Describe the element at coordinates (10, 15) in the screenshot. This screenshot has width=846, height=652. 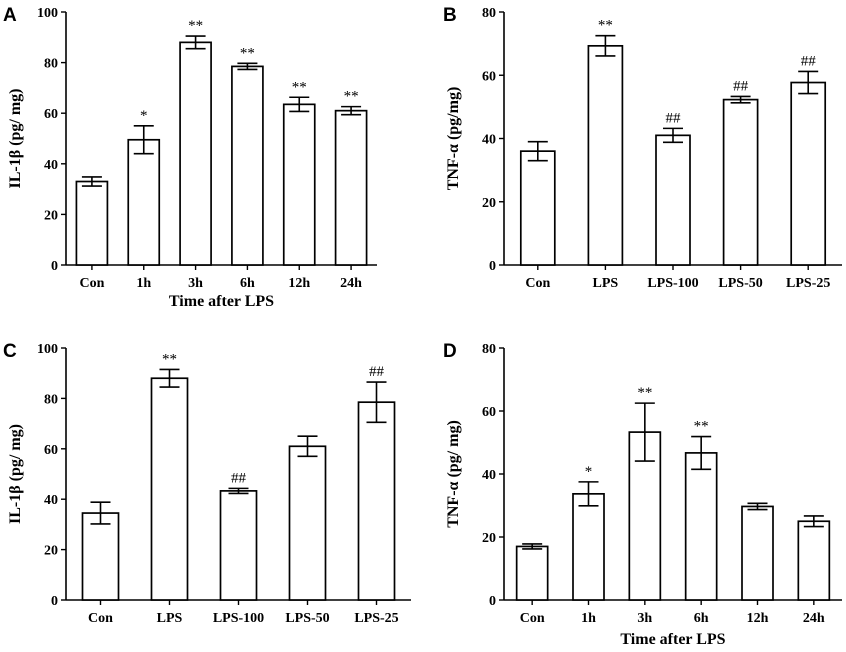
I see `panel-letter: A` at that location.